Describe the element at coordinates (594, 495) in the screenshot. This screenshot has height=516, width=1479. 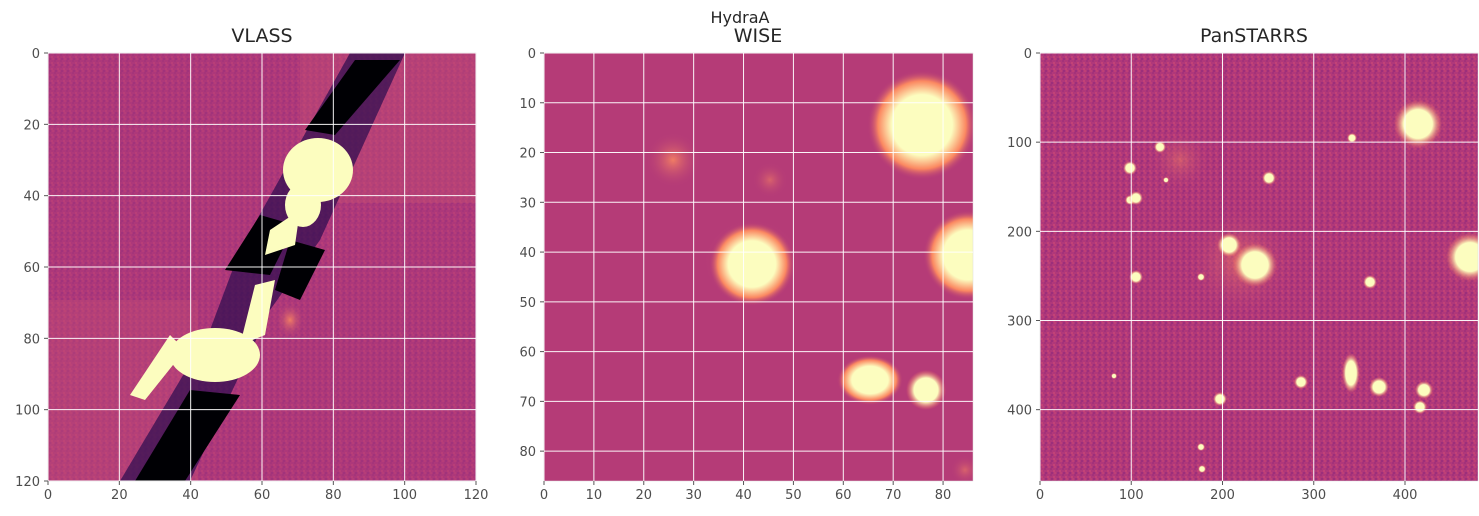
I see `x-tick-label: 10` at that location.